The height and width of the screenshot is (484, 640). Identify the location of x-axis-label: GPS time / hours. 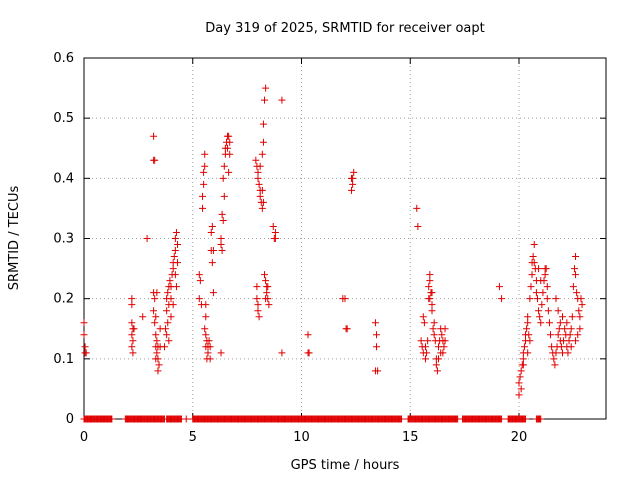
(345, 465).